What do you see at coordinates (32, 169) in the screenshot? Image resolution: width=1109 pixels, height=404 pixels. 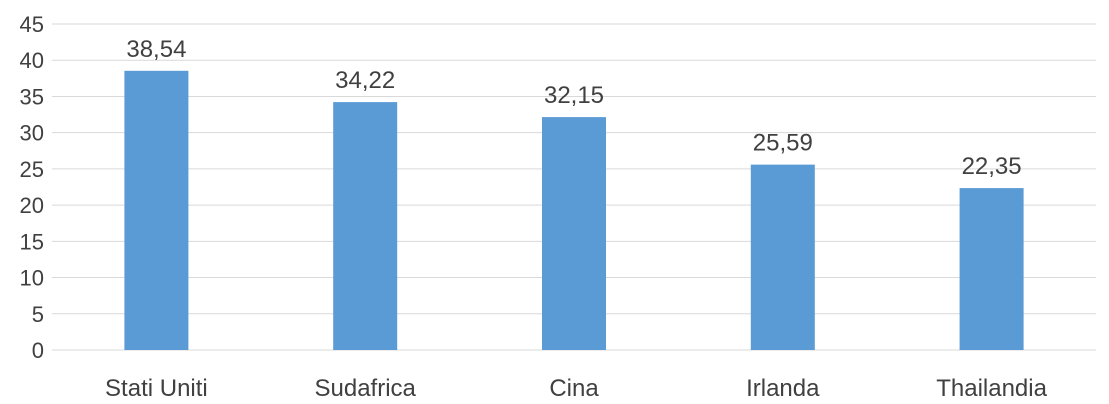 I see `y-tick-label: 25` at bounding box center [32, 169].